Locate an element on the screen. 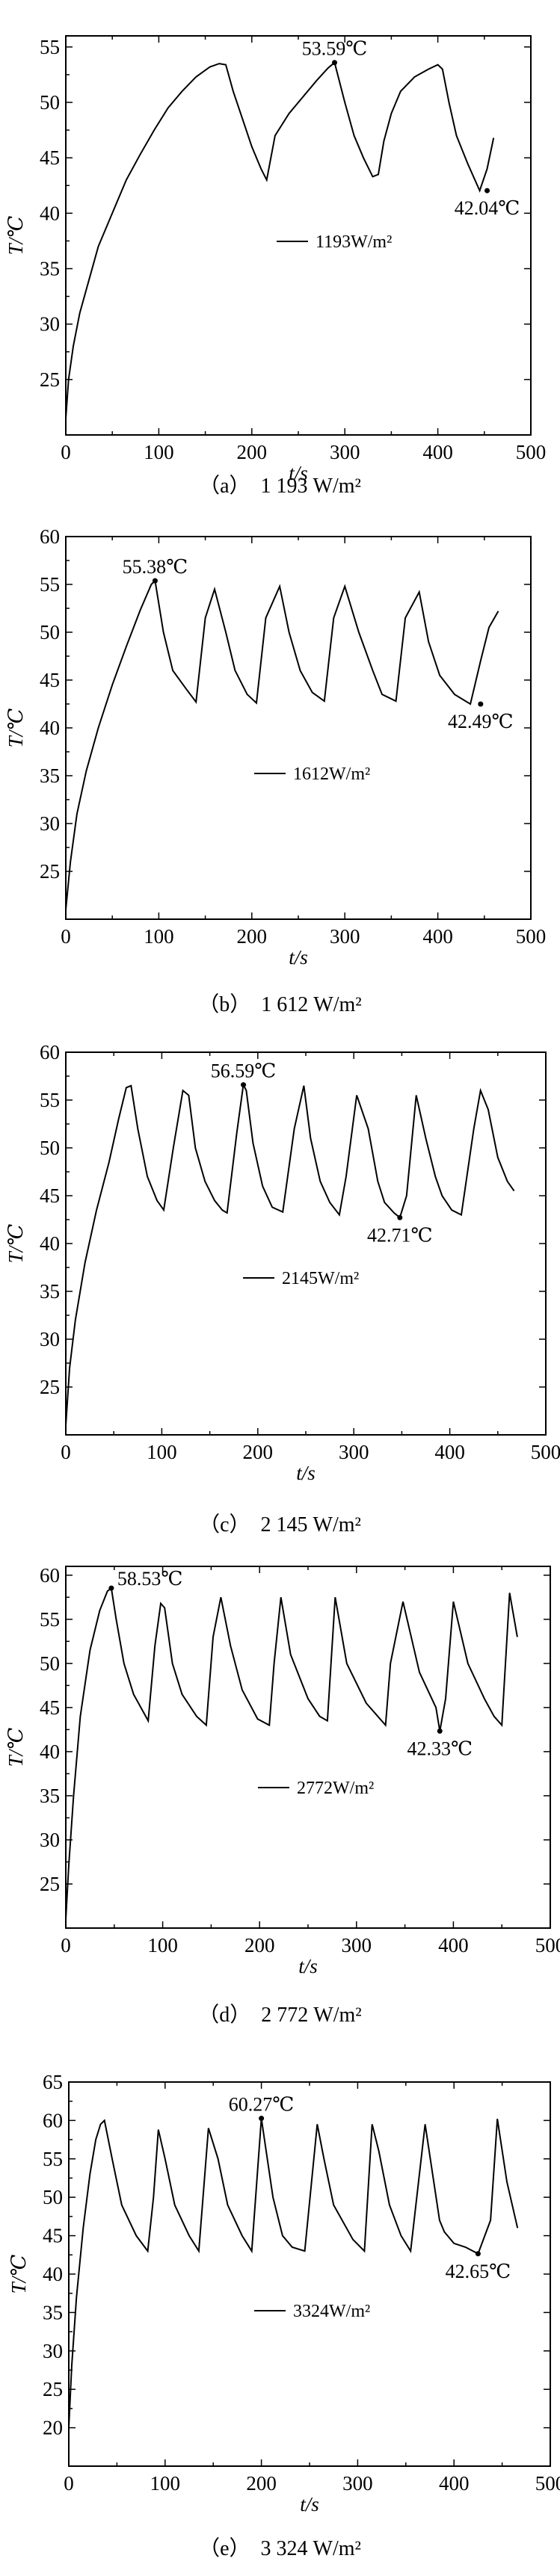 This screenshot has height=2576, width=560. annotation-label: 56.59℃ is located at coordinates (244, 1071).